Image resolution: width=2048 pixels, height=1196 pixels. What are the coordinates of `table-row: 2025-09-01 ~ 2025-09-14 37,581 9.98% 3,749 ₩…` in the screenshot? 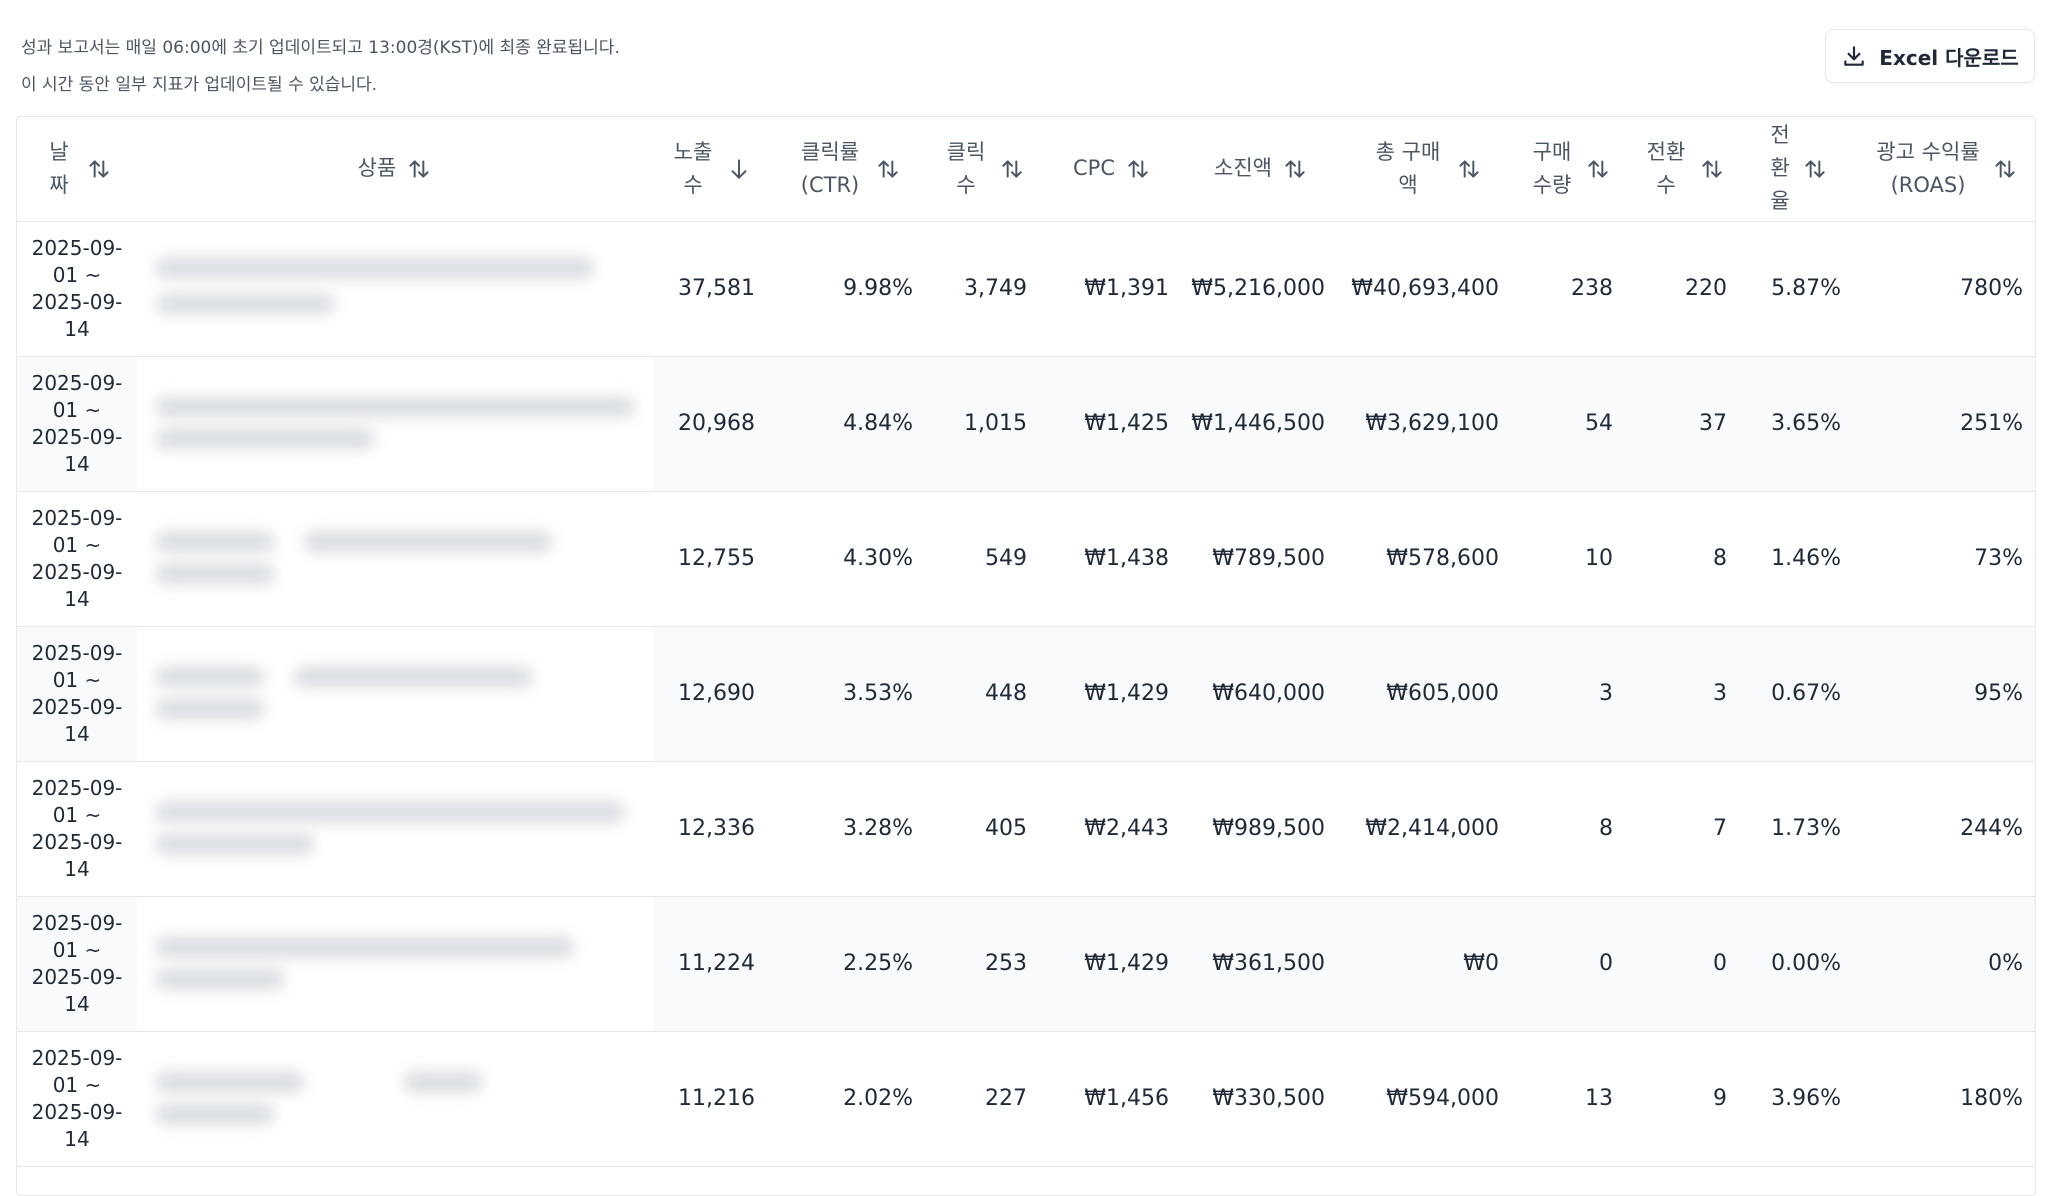 It's located at (1026, 289).